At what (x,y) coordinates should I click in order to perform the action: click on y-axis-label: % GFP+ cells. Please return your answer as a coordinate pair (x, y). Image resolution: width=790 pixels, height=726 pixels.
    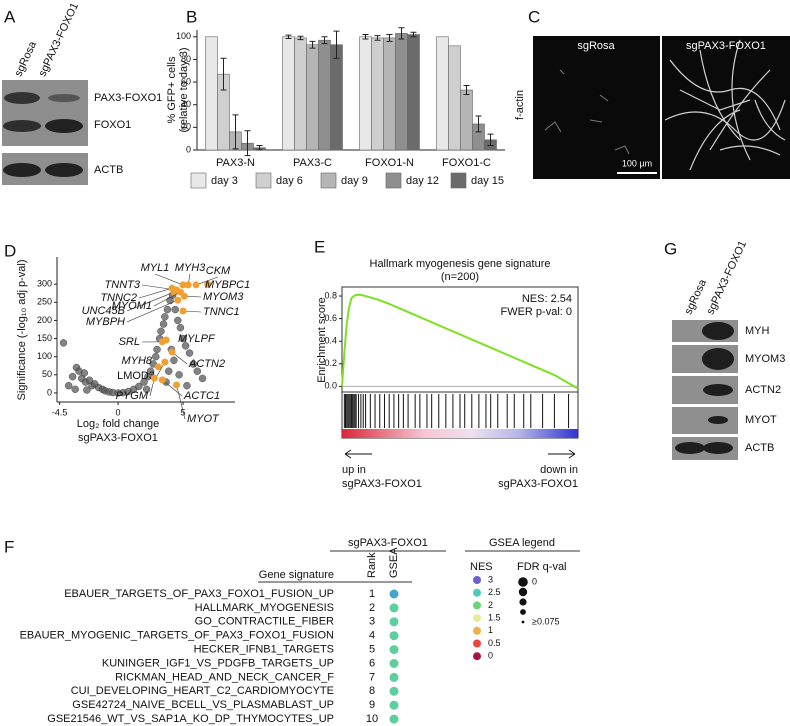
    Looking at the image, I should click on (172, 89).